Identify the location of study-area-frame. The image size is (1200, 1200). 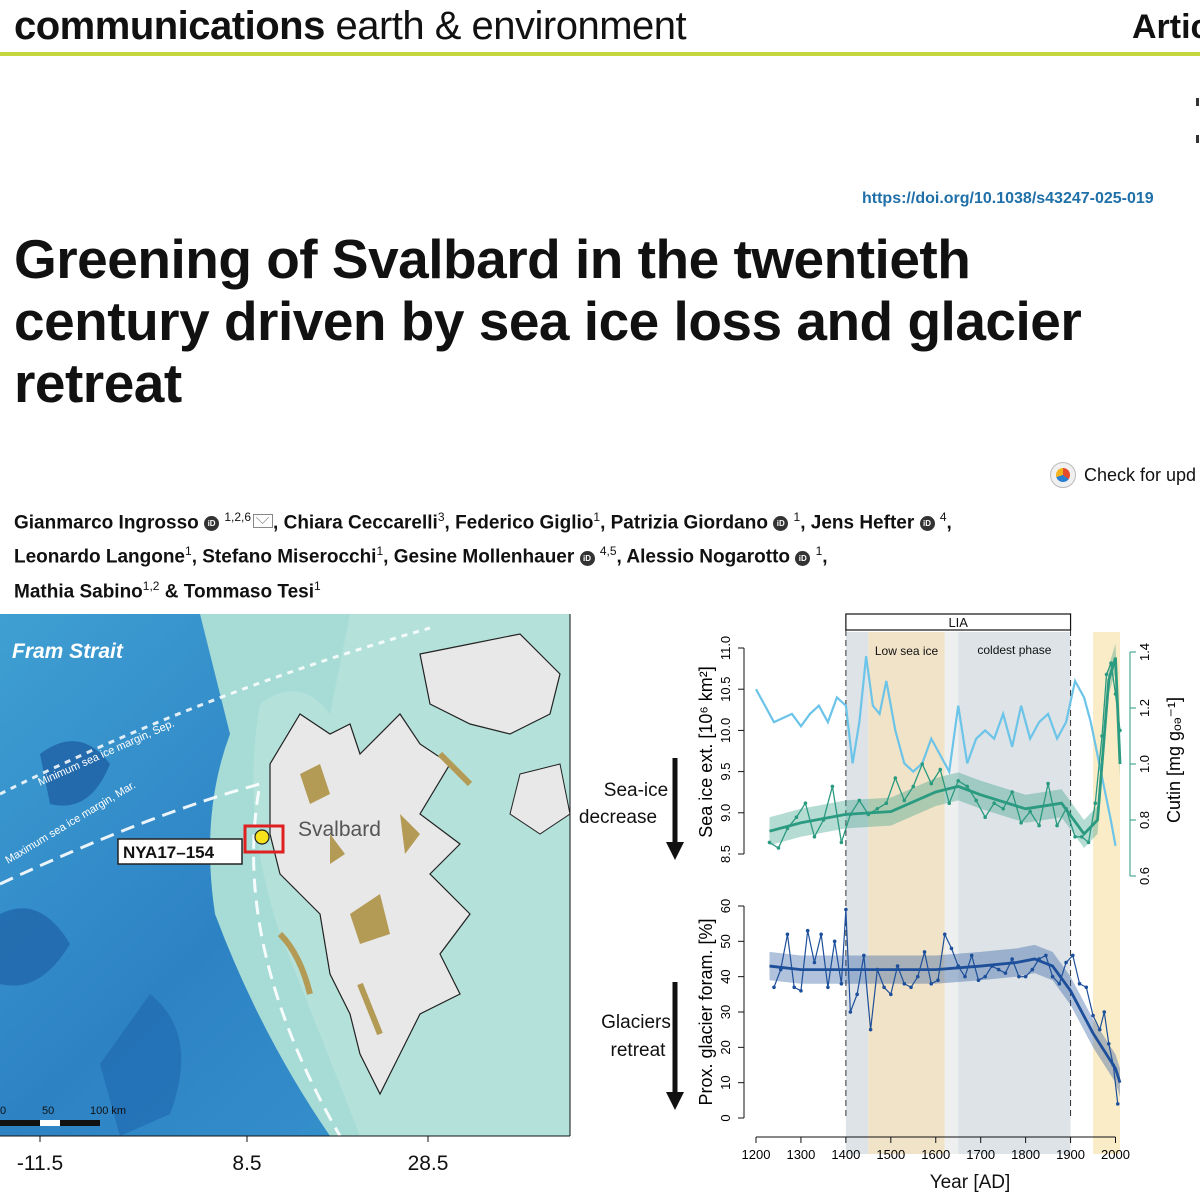
(264, 839).